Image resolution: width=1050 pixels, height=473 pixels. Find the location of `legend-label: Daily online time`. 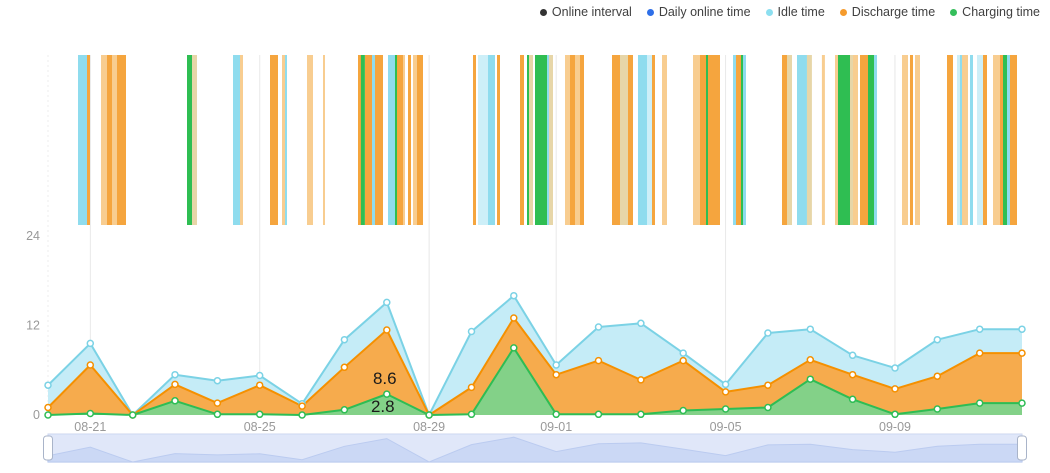

legend-label: Daily online time is located at coordinates (704, 12).